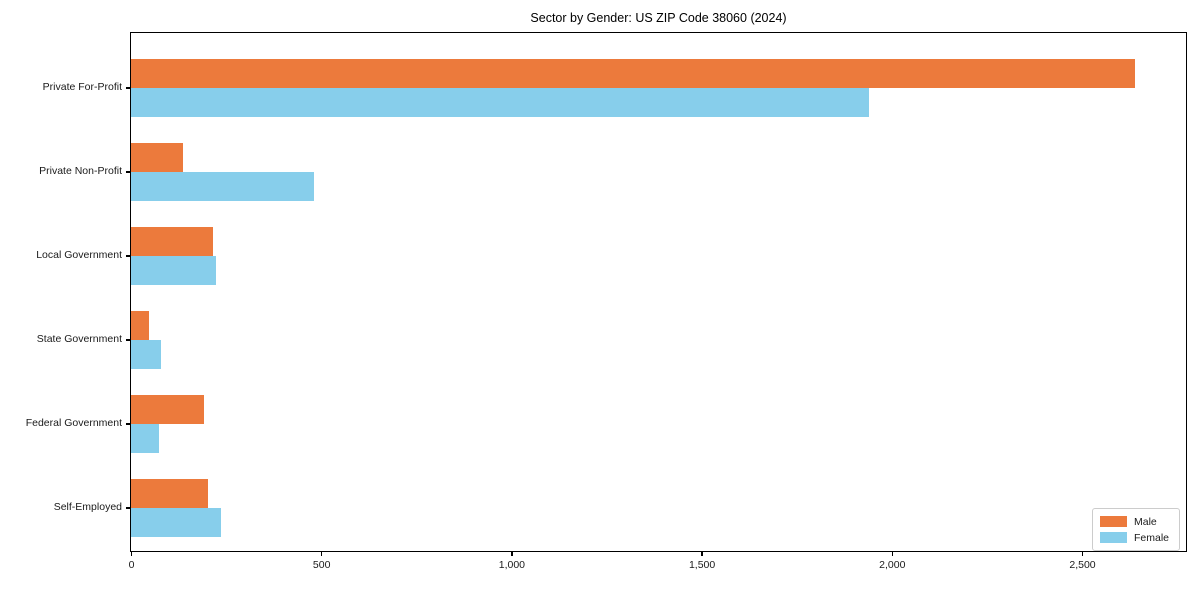 This screenshot has width=1200, height=600. I want to click on y-axis-label-private-non-profit: Private Non-Profit, so click(80, 171).